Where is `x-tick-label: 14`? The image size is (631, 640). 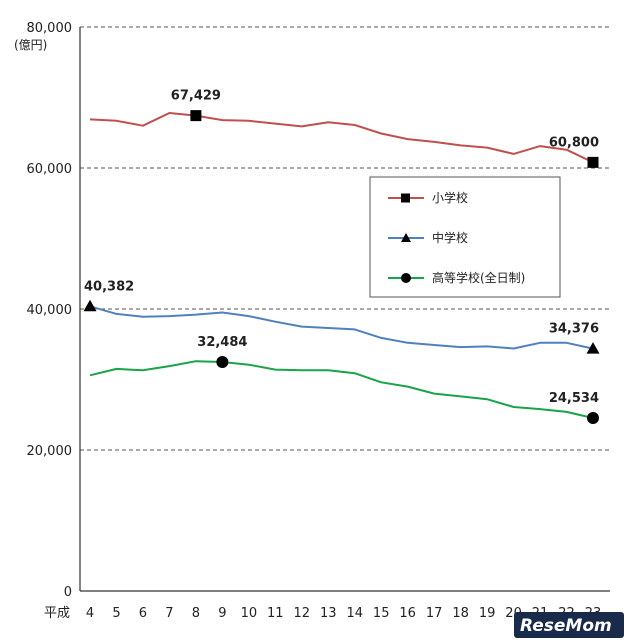 x-tick-label: 14 is located at coordinates (354, 613).